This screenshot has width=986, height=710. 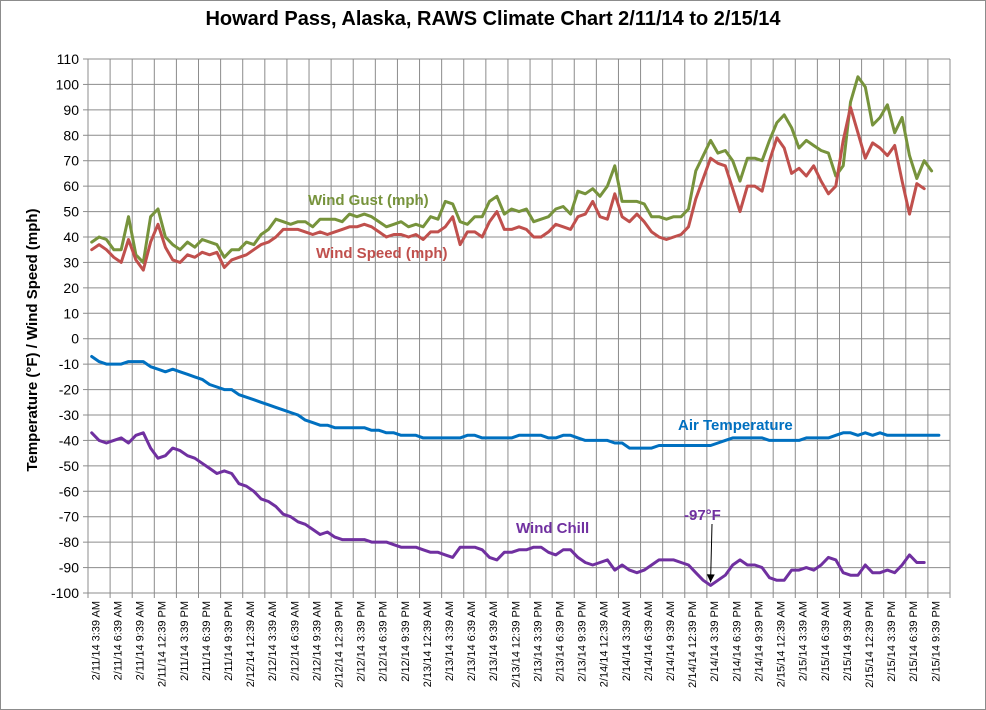 I want to click on y-tick-label: -20, so click(x=69, y=390).